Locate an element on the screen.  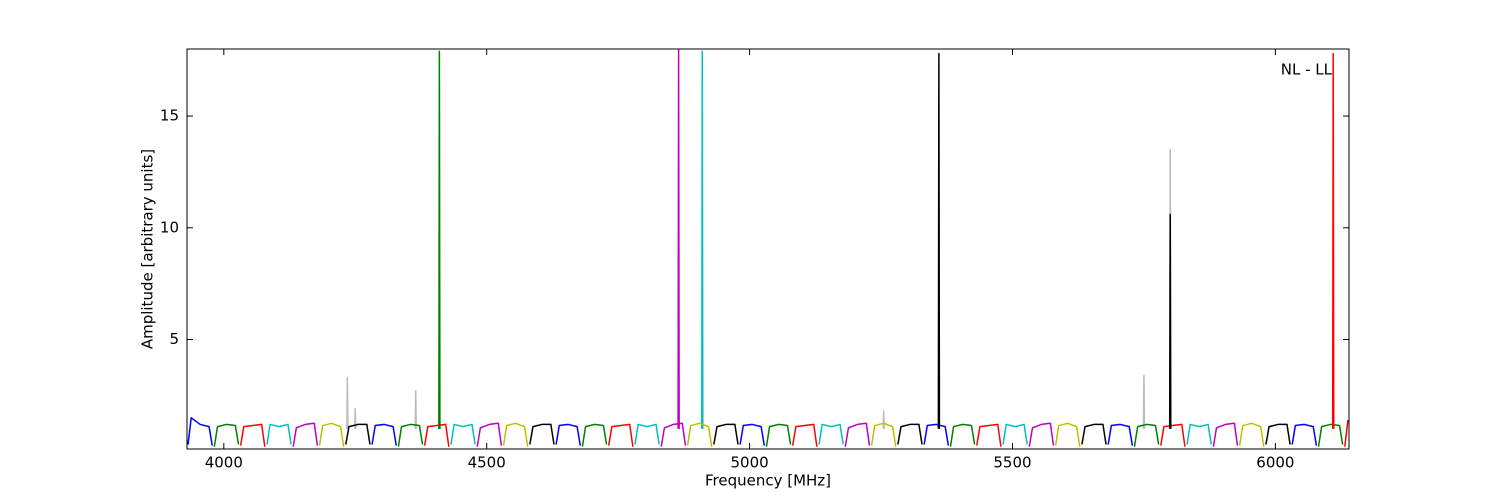
annotation: NL - LL is located at coordinates (1307, 70).